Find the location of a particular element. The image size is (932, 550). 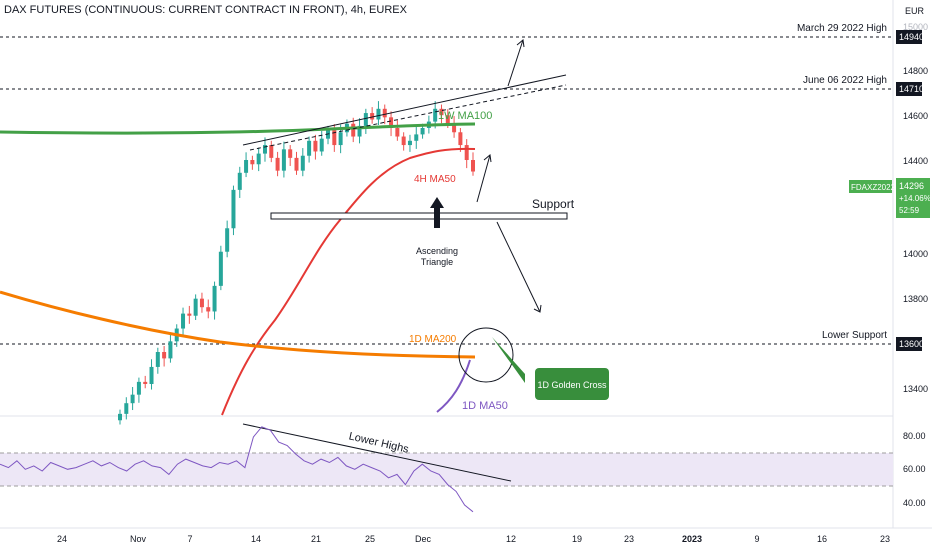

ma50-1d-line is located at coordinates (453, 386).